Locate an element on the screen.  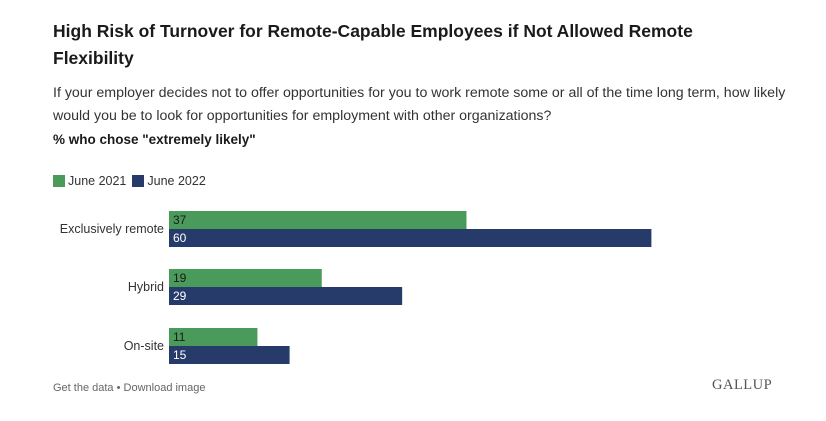
data-label-hybrid-june-2022: 29 is located at coordinates (180, 296).